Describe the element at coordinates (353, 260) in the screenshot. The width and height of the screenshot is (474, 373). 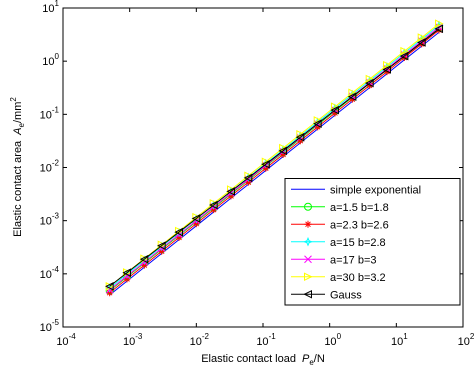
I see `legend-label: a=17 b=3` at that location.